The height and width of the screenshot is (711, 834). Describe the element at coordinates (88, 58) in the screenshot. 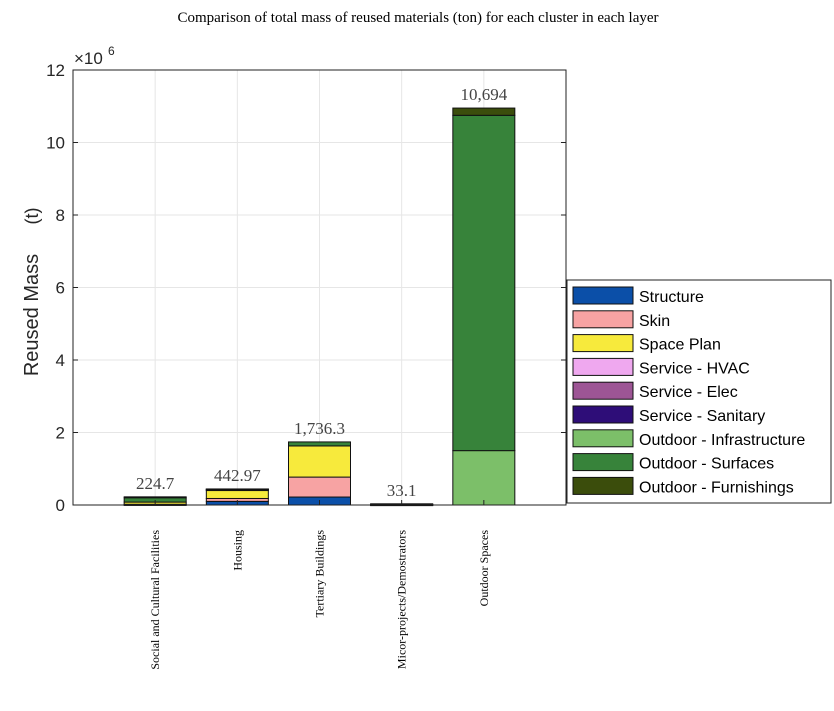

I see `y-exponent-base: ×10` at that location.